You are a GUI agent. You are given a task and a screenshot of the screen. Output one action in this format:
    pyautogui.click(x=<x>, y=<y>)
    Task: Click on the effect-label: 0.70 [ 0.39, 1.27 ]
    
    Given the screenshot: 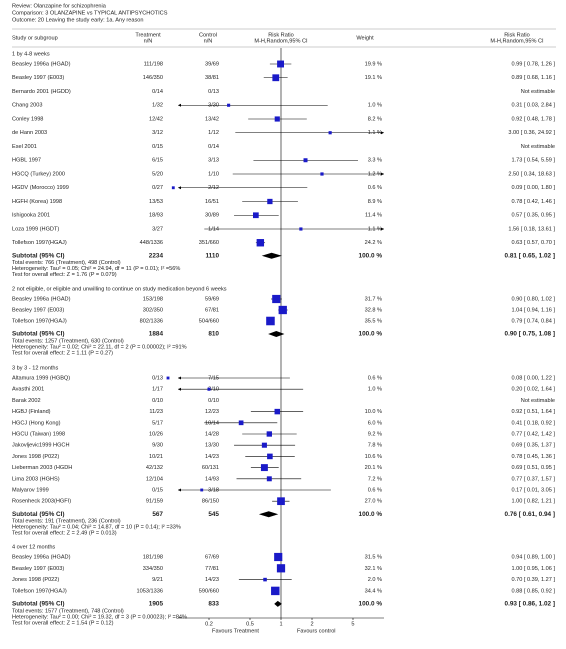 What is the action you would take?
    pyautogui.click(x=533, y=580)
    